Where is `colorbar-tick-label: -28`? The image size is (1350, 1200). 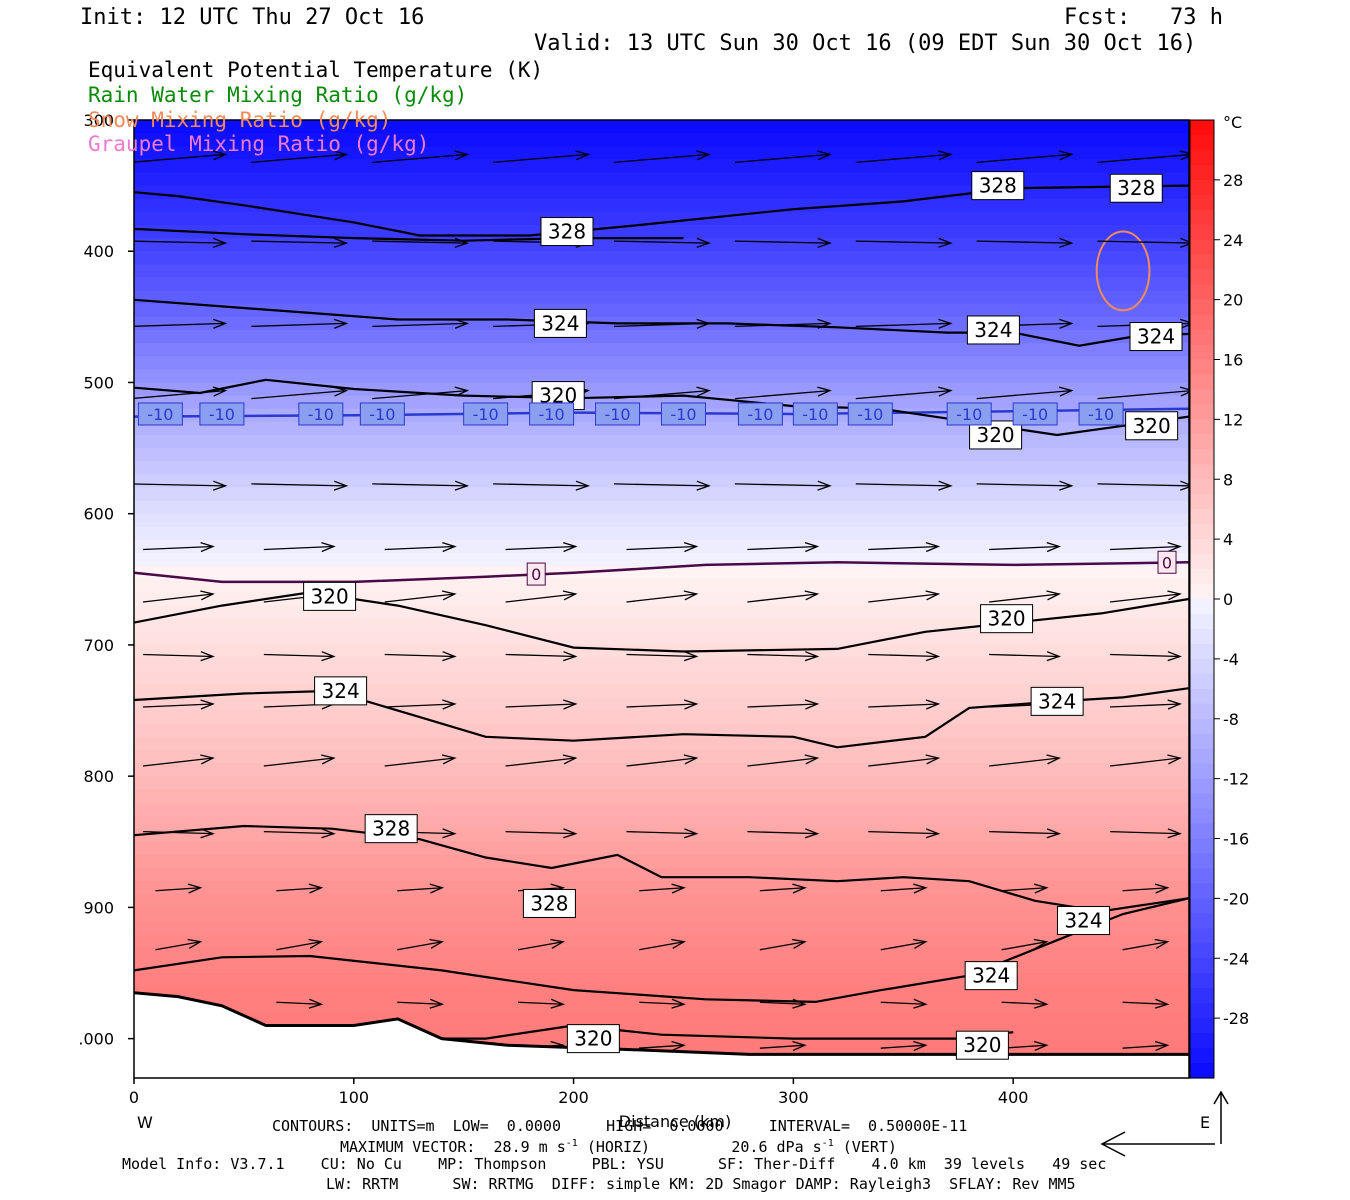
colorbar-tick-label: -28 is located at coordinates (1236, 1018).